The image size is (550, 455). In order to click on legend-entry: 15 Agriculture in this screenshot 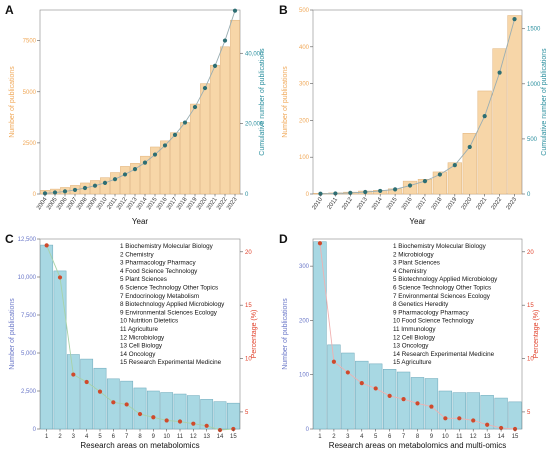, I will do `click(412, 362)`.